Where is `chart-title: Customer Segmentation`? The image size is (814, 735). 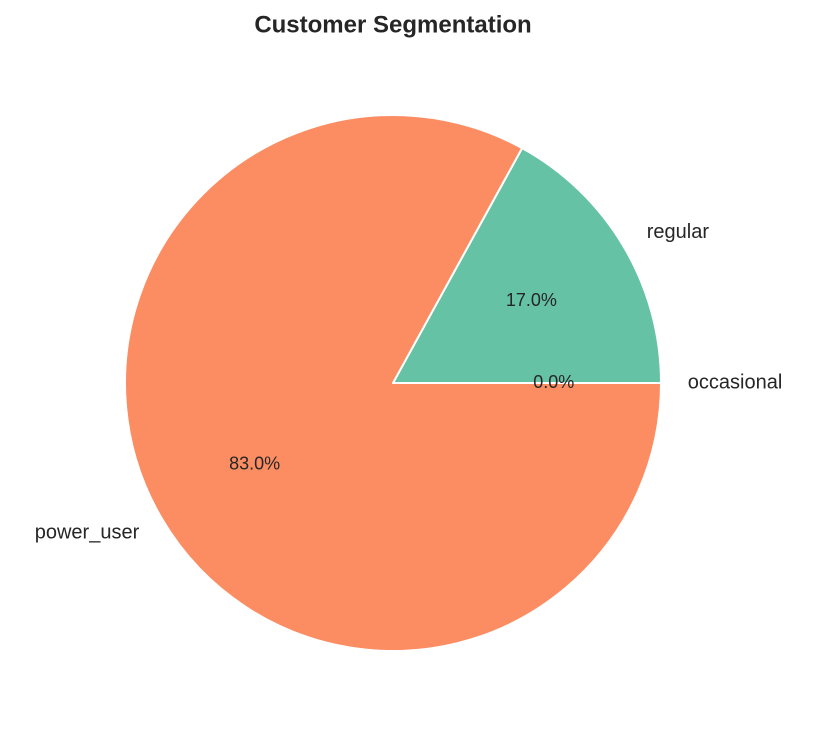 chart-title: Customer Segmentation is located at coordinates (392, 24).